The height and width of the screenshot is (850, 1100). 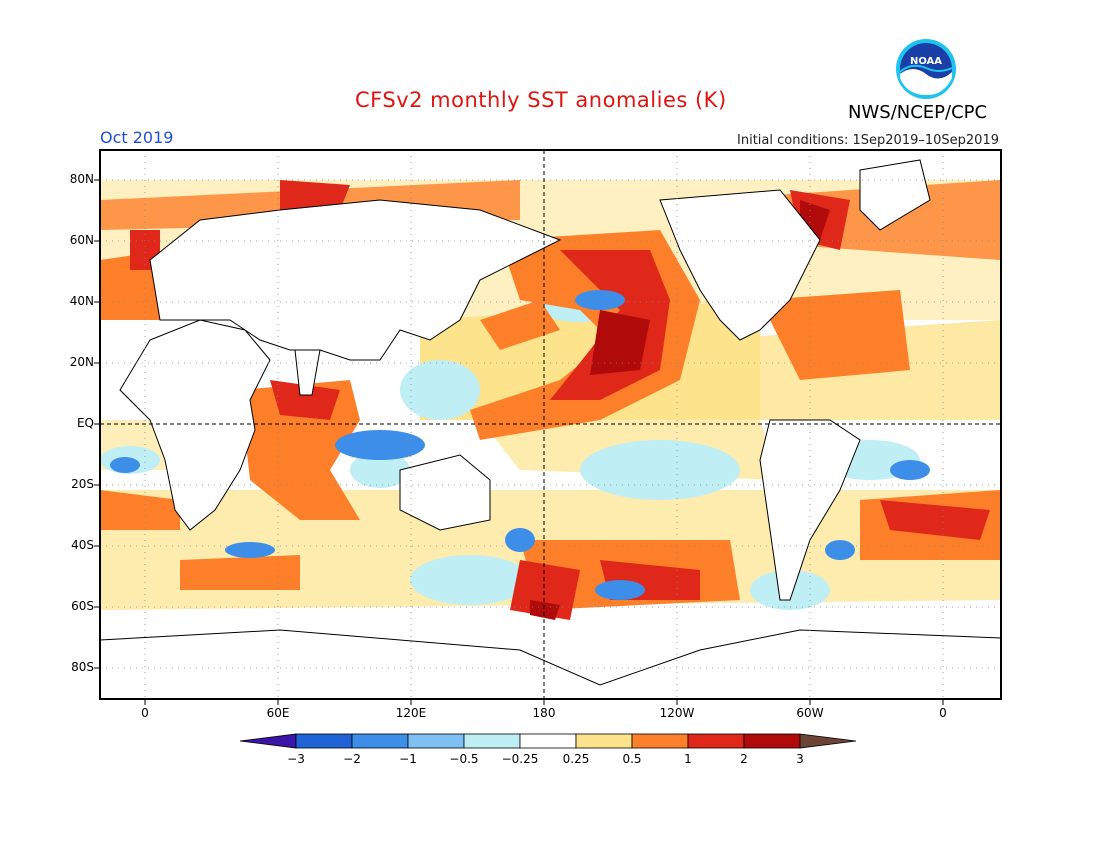 I want to click on australia-land, so click(x=445, y=492).